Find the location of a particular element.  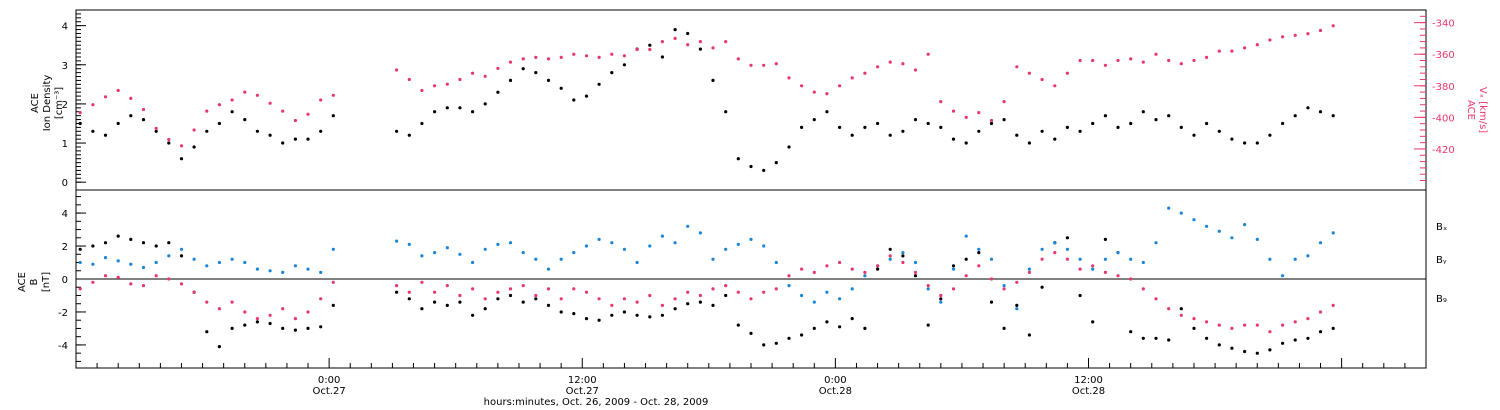

bottom-ylabel-line1: ACE is located at coordinates (22, 282).